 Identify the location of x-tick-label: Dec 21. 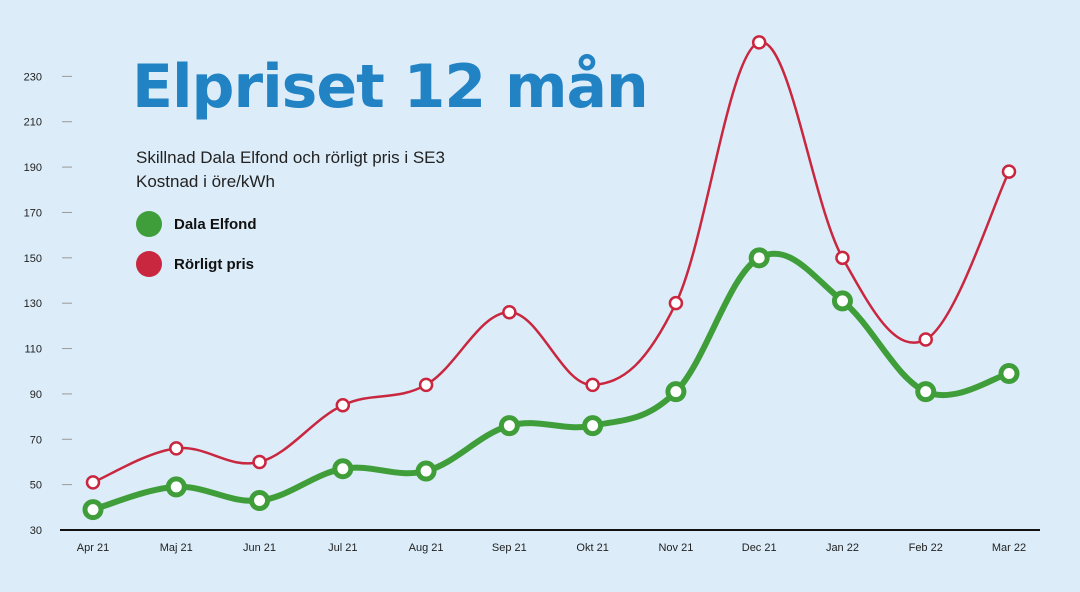
(759, 548).